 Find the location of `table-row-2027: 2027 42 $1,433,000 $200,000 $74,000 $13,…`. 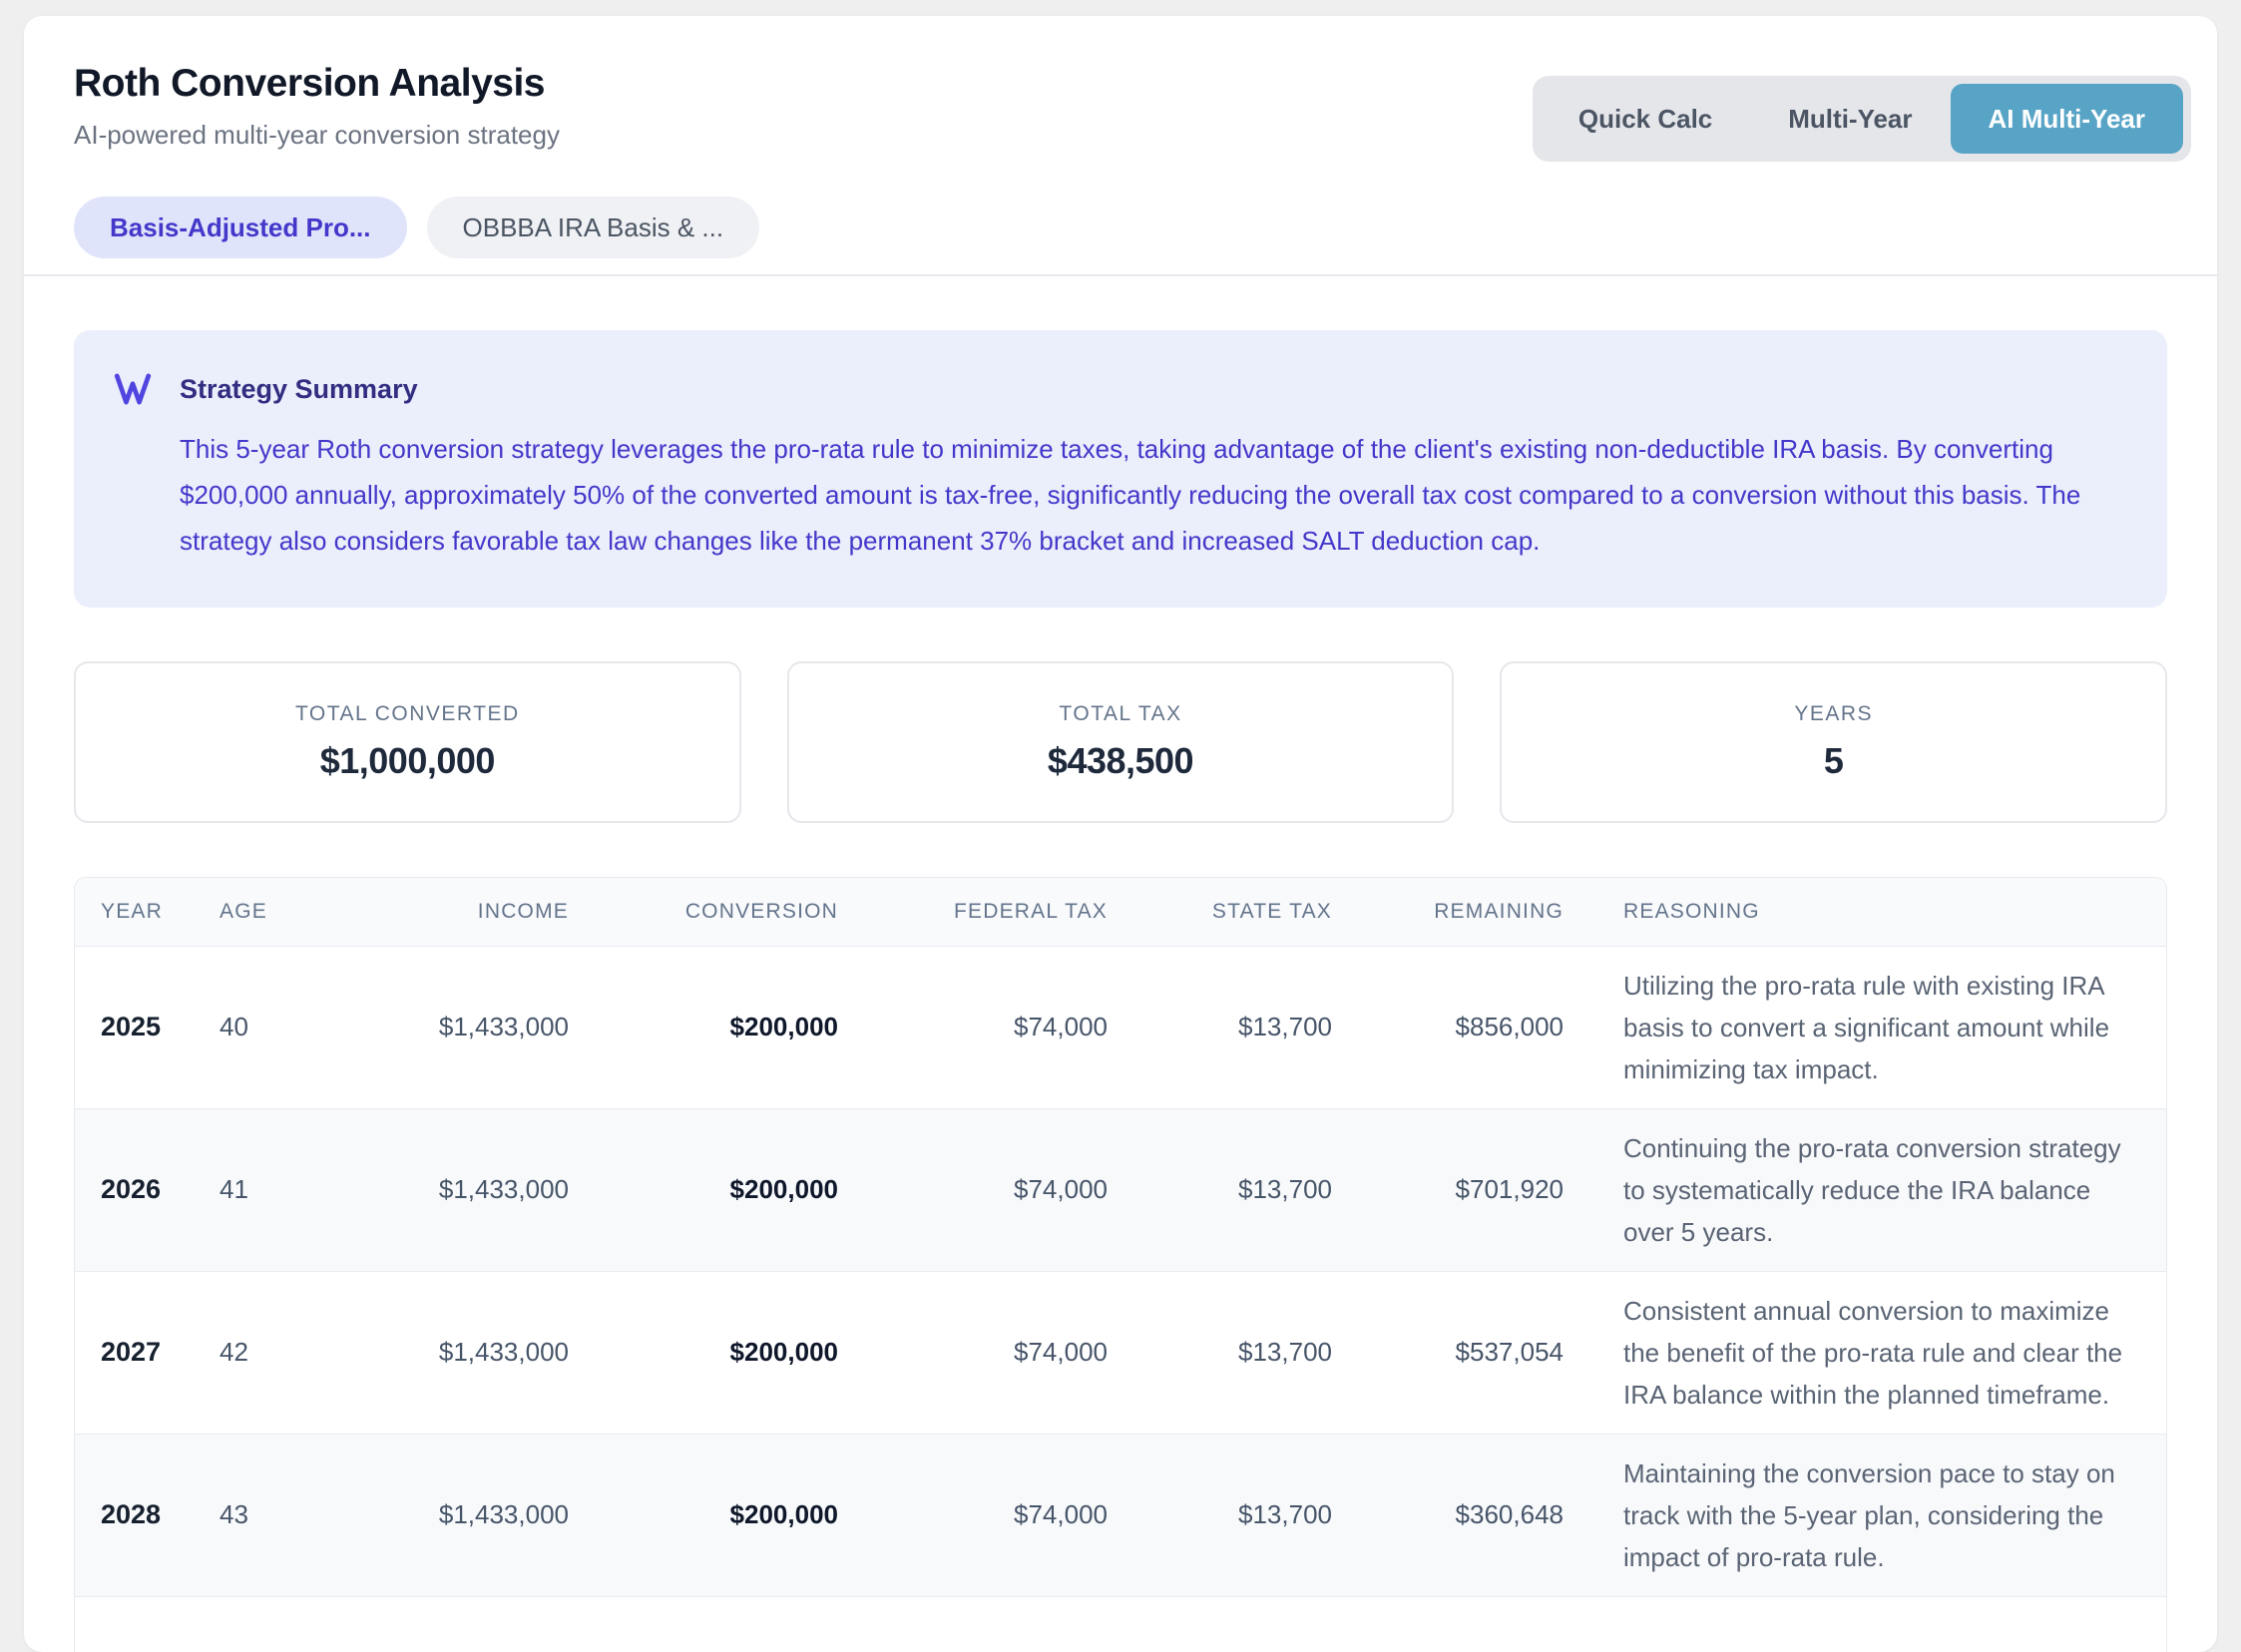

table-row-2027: 2027 42 $1,433,000 $200,000 $74,000 $13,… is located at coordinates (1120, 1353).